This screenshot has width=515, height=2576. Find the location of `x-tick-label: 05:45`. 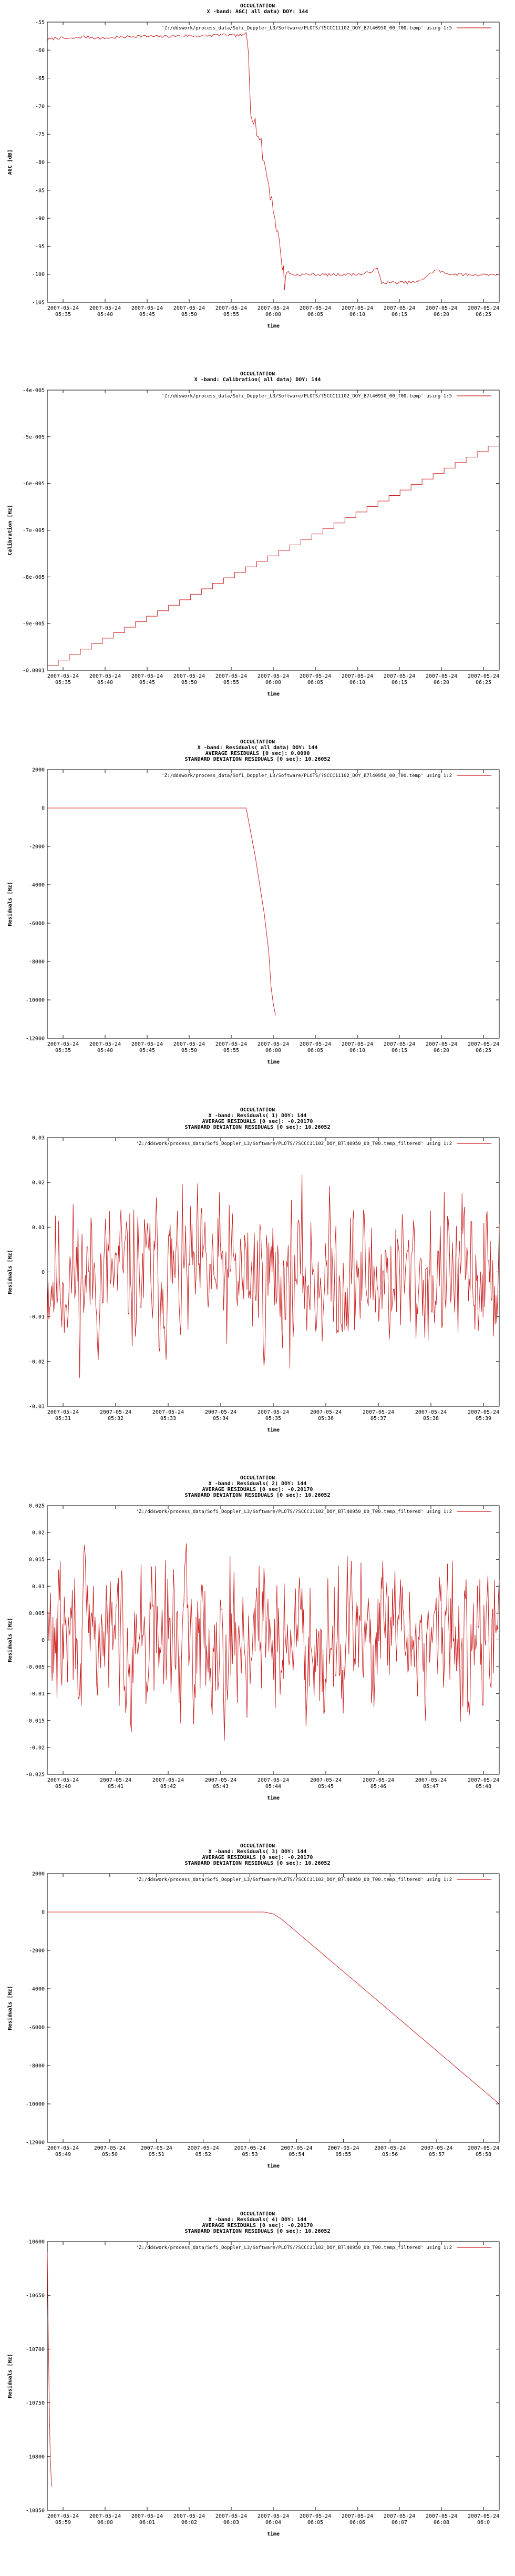

x-tick-label: 05:45 is located at coordinates (147, 1051).